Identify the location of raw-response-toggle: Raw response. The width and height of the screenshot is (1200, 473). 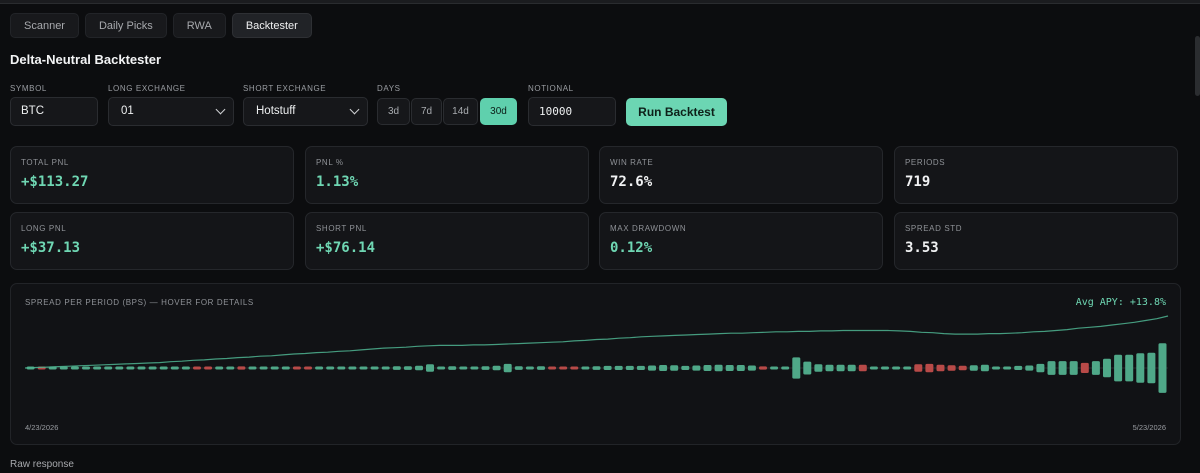
(42, 464).